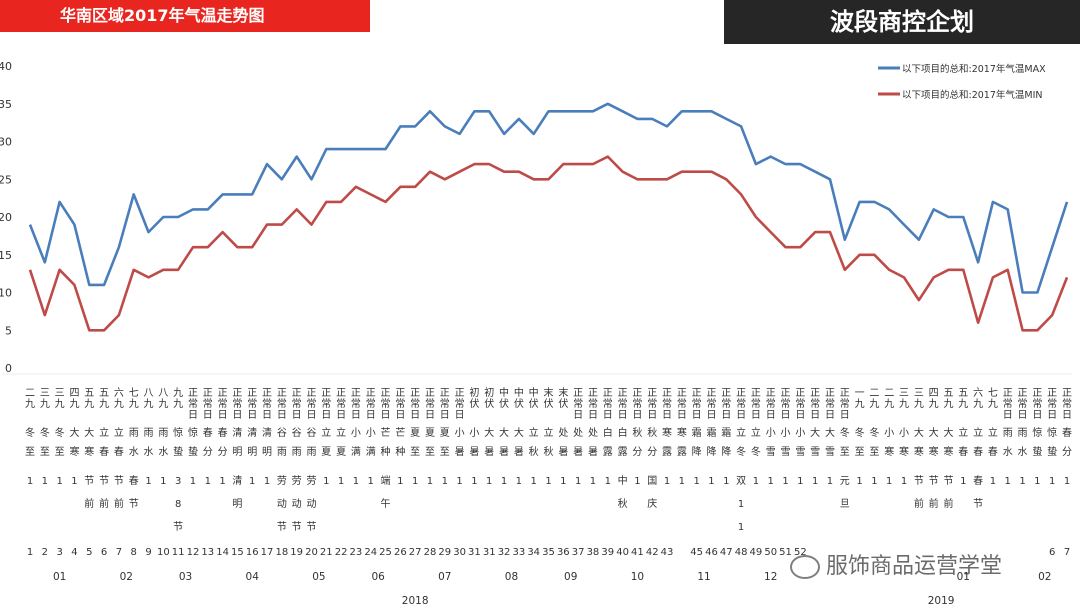  I want to click on x-tick-label-month: 01, so click(963, 577).